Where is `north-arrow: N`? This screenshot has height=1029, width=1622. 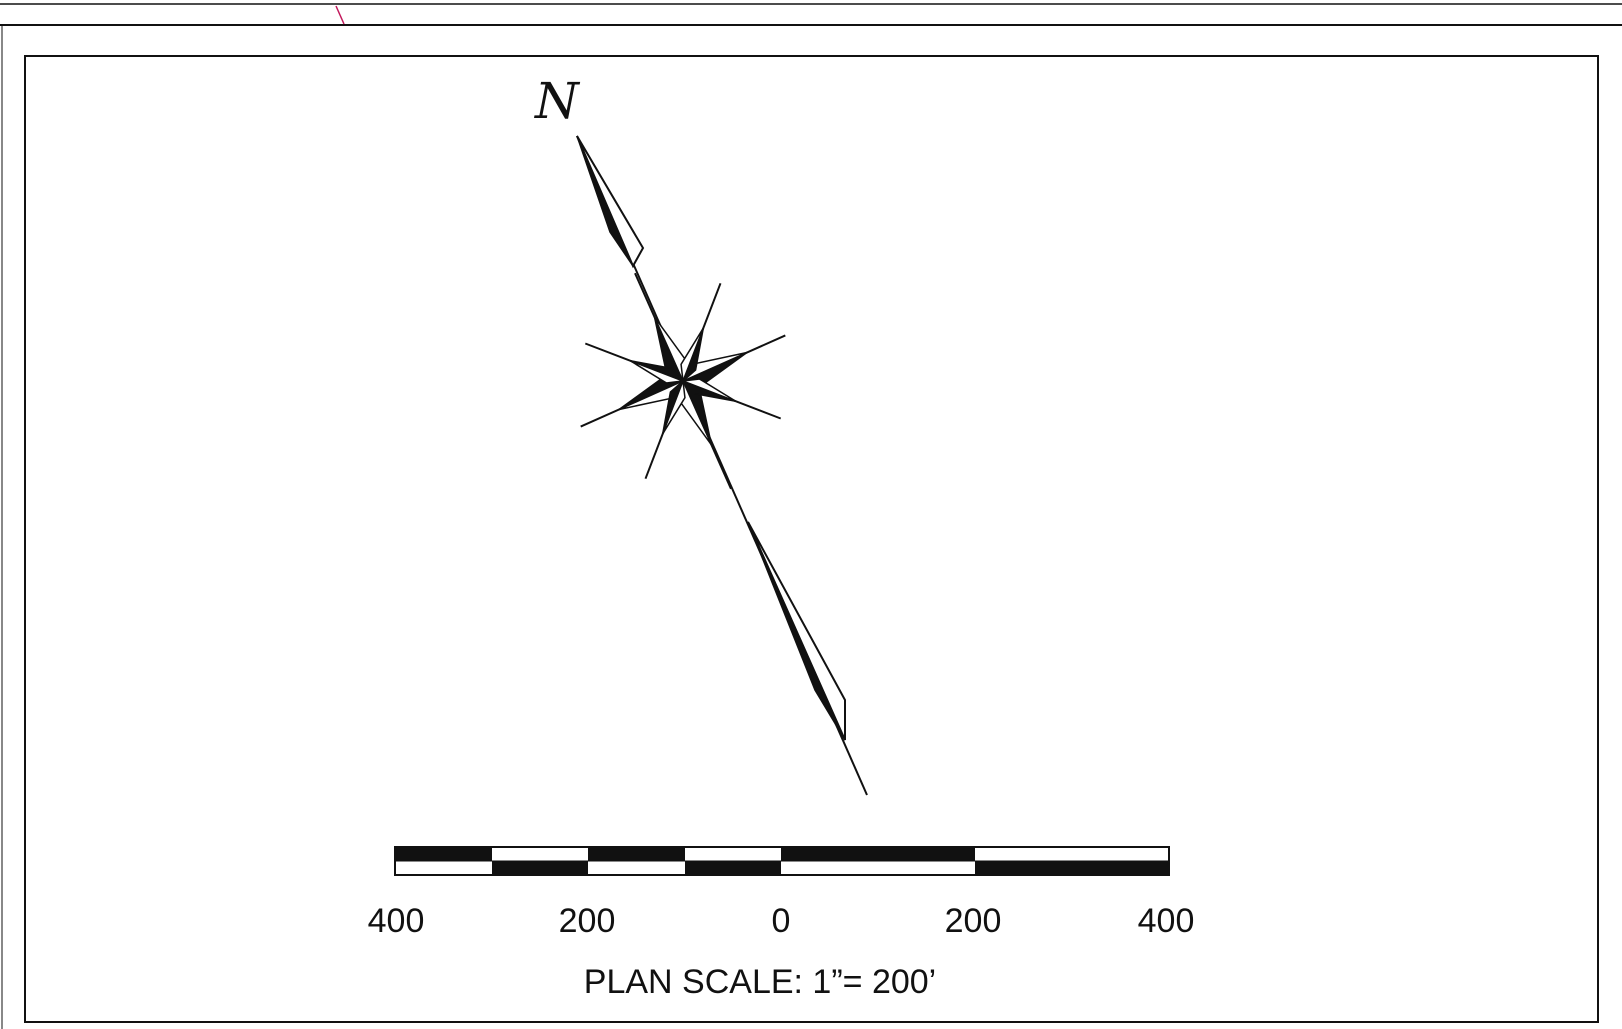 north-arrow: N is located at coordinates (701, 434).